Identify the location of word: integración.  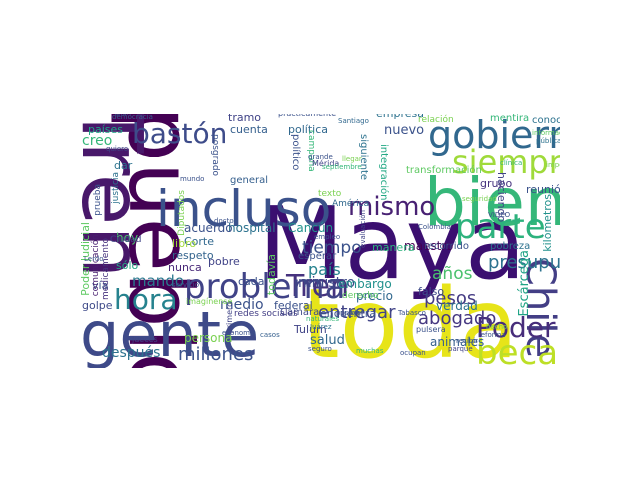
(383, 172).